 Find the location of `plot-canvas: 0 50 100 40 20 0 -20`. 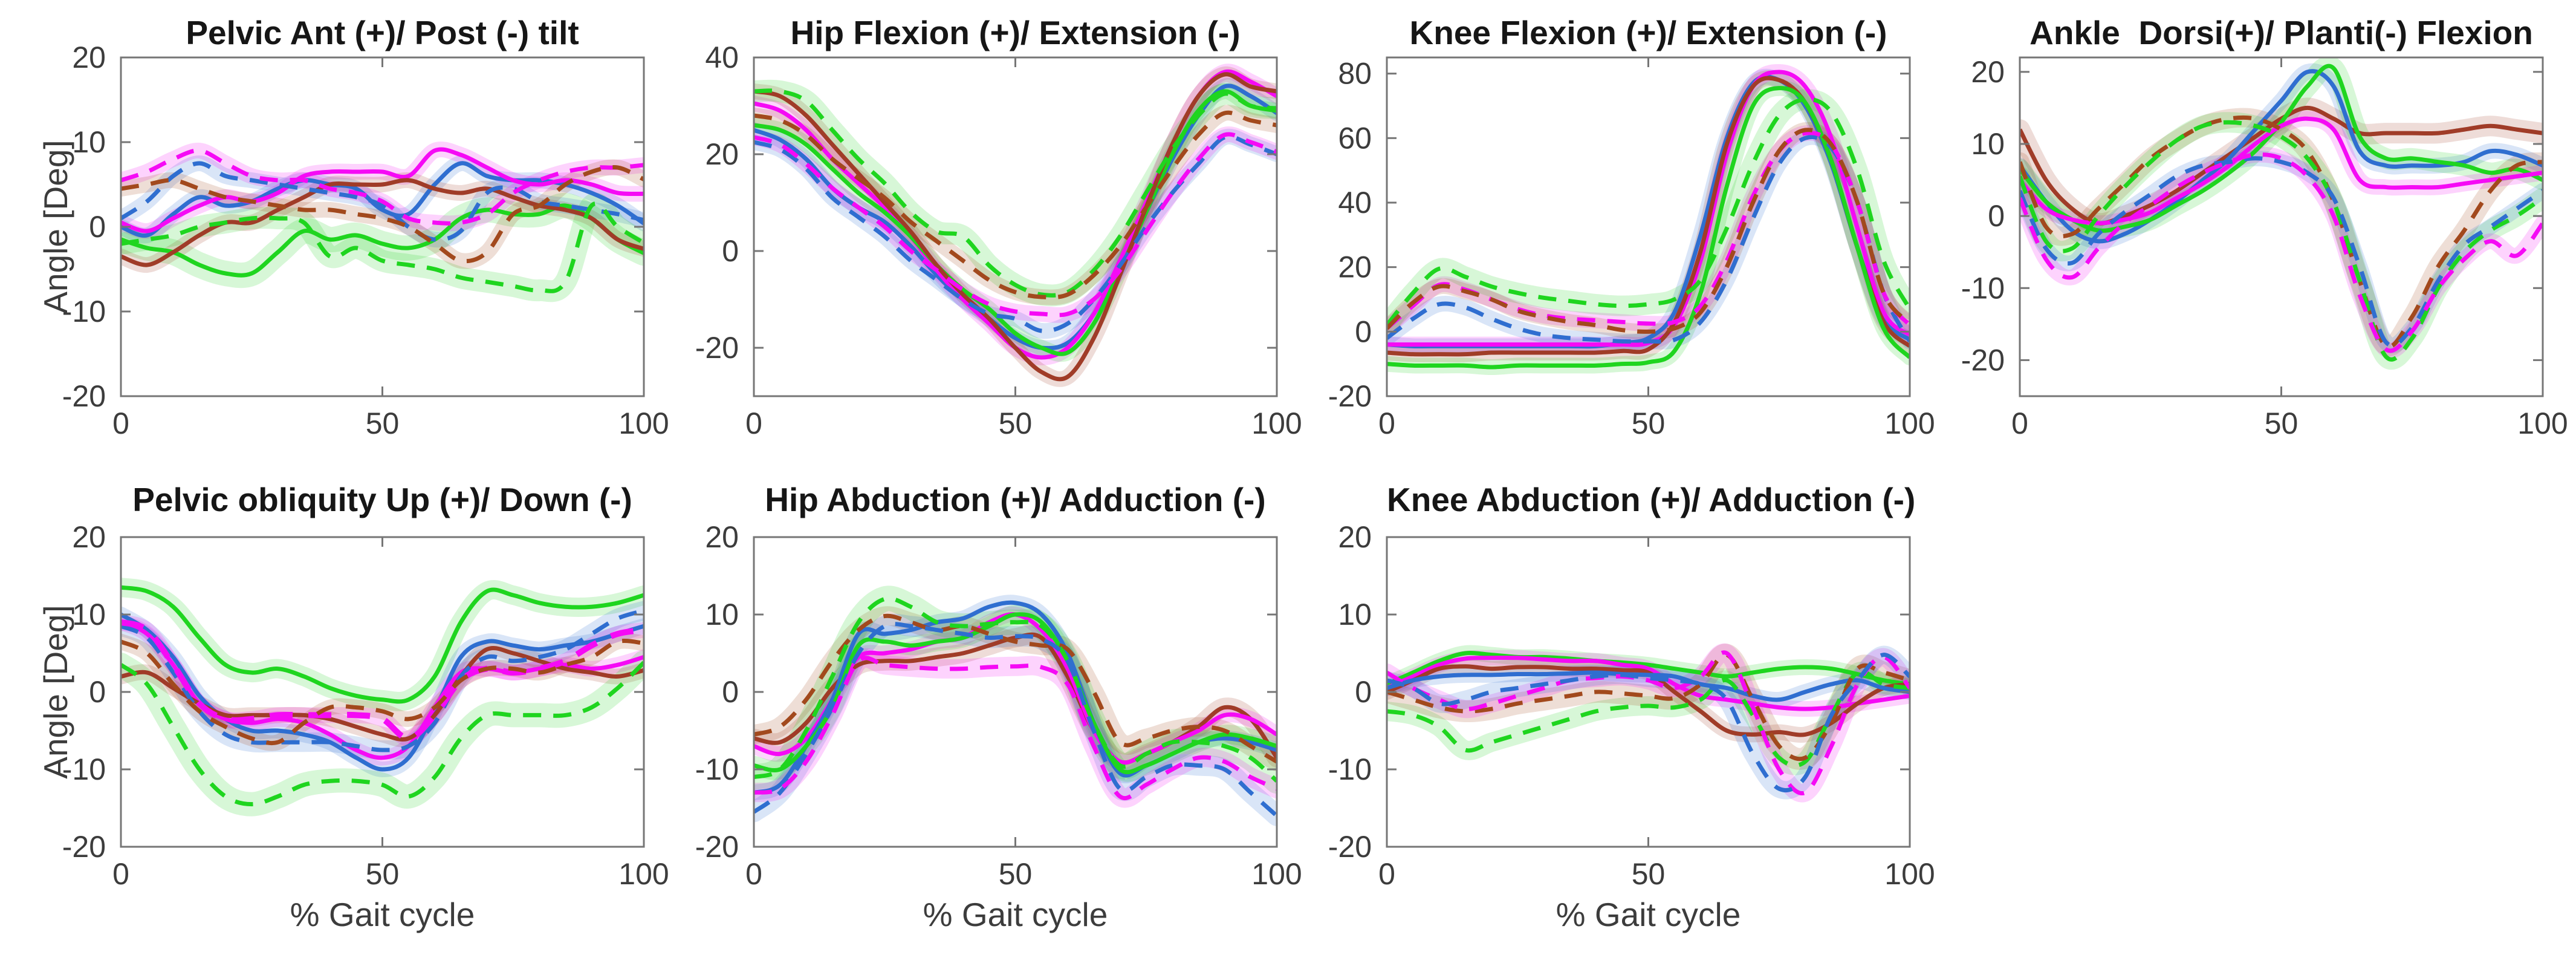

plot-canvas: 0 50 100 40 20 0 -20 is located at coordinates (999, 240).